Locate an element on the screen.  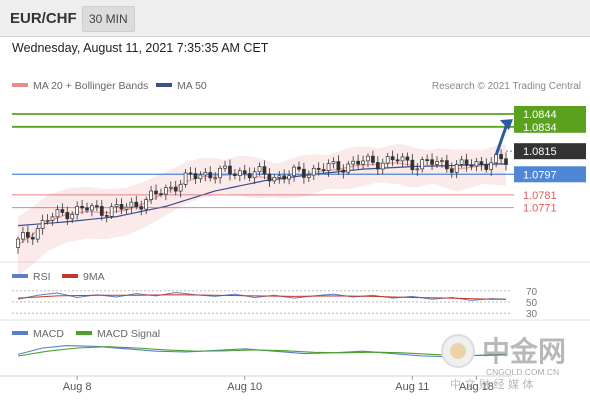
macd-series-MACD-Signal is located at coordinates (262, 351).